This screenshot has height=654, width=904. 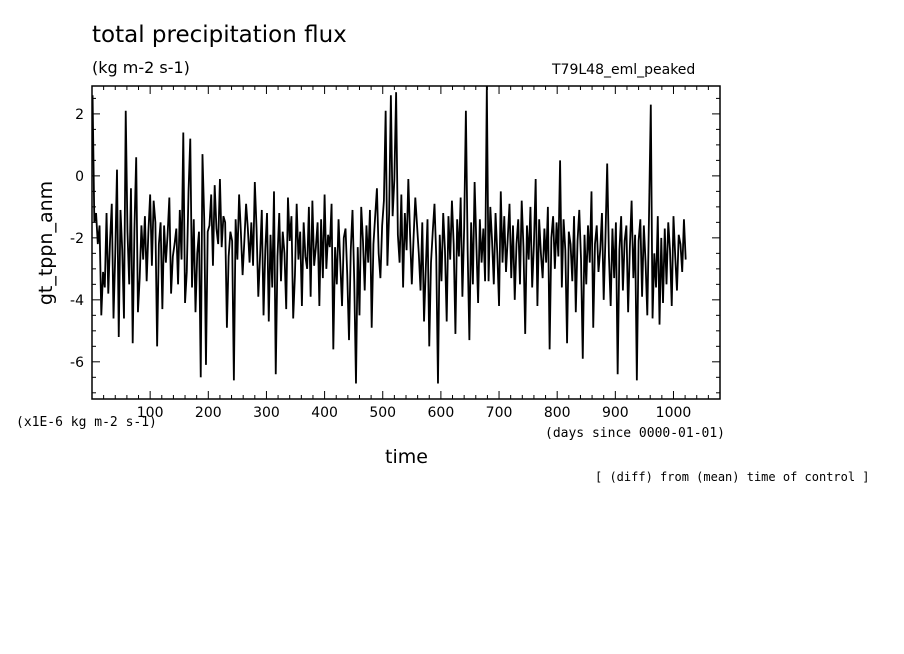 What do you see at coordinates (441, 413) in the screenshot?
I see `x-tick-label: 600` at bounding box center [441, 413].